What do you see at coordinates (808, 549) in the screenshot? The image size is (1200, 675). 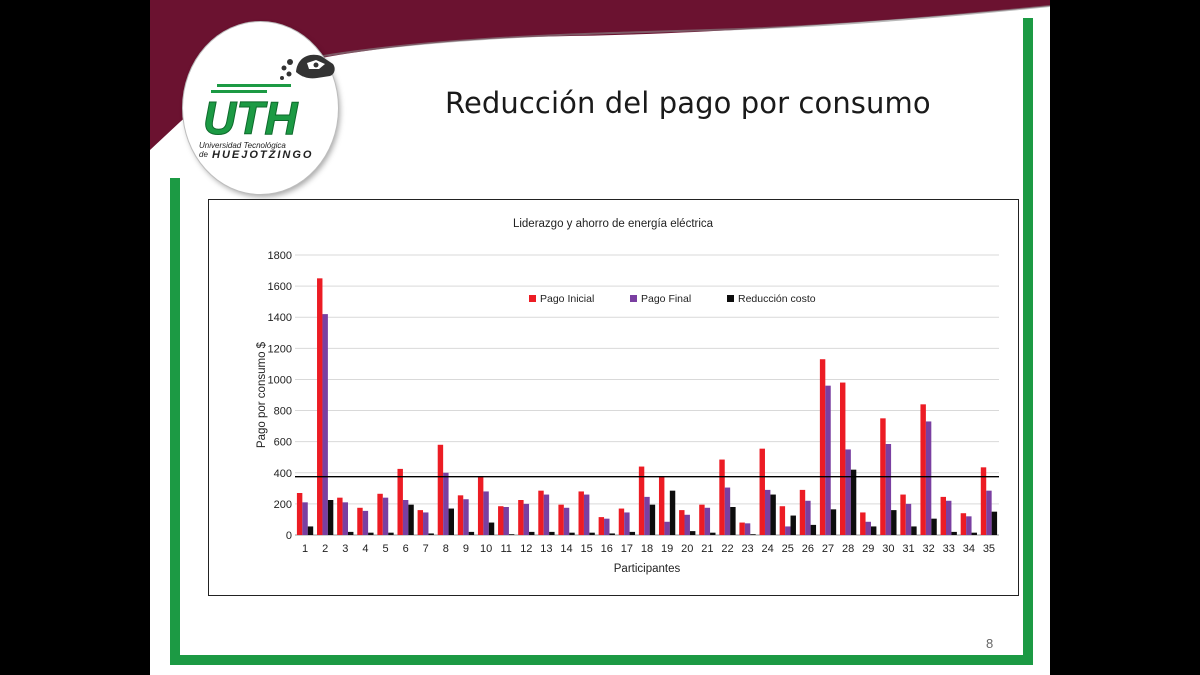 I see `x-tick-label: 26` at bounding box center [808, 549].